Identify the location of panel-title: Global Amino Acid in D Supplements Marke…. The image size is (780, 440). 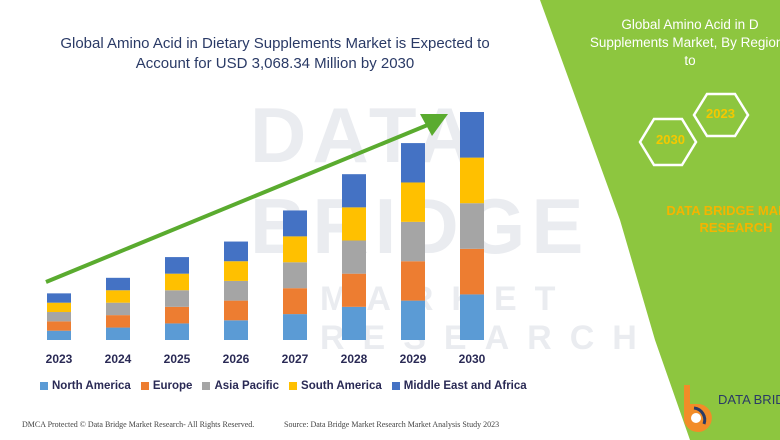
(670, 43).